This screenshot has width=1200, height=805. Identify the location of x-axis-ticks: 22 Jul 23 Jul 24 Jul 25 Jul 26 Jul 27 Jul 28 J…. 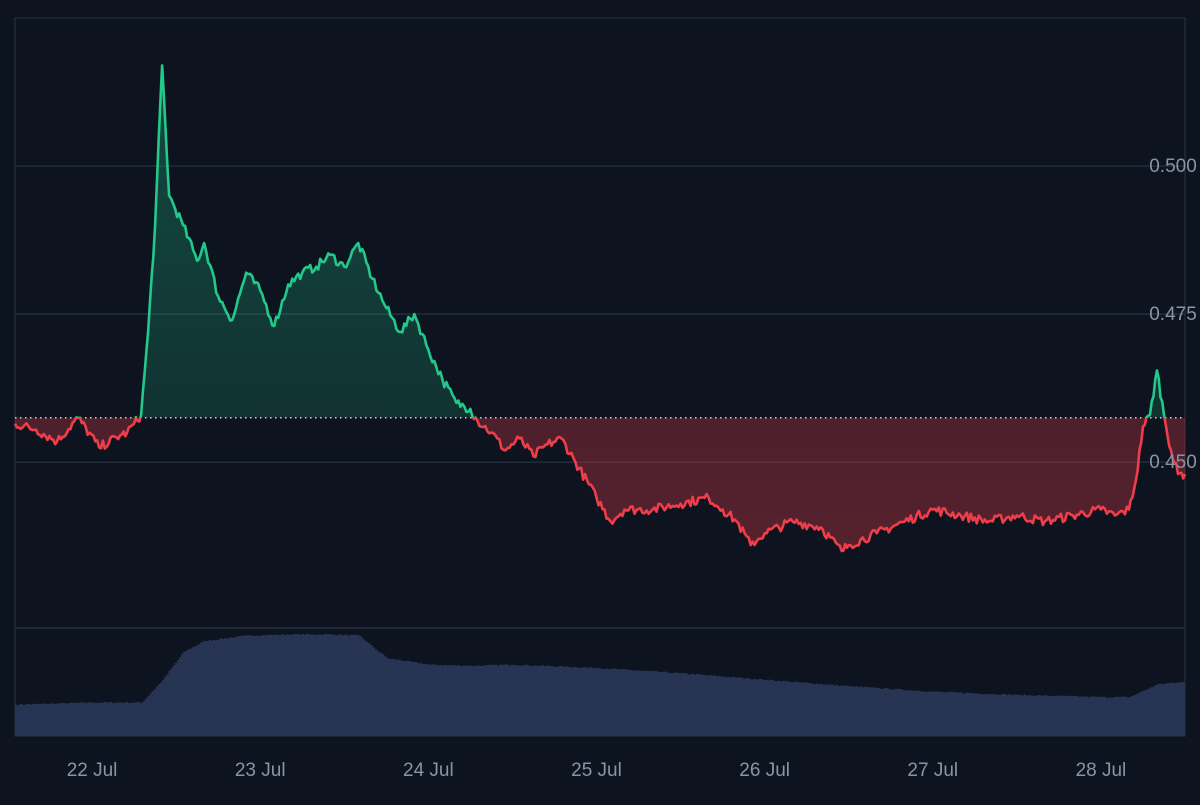
(597, 770).